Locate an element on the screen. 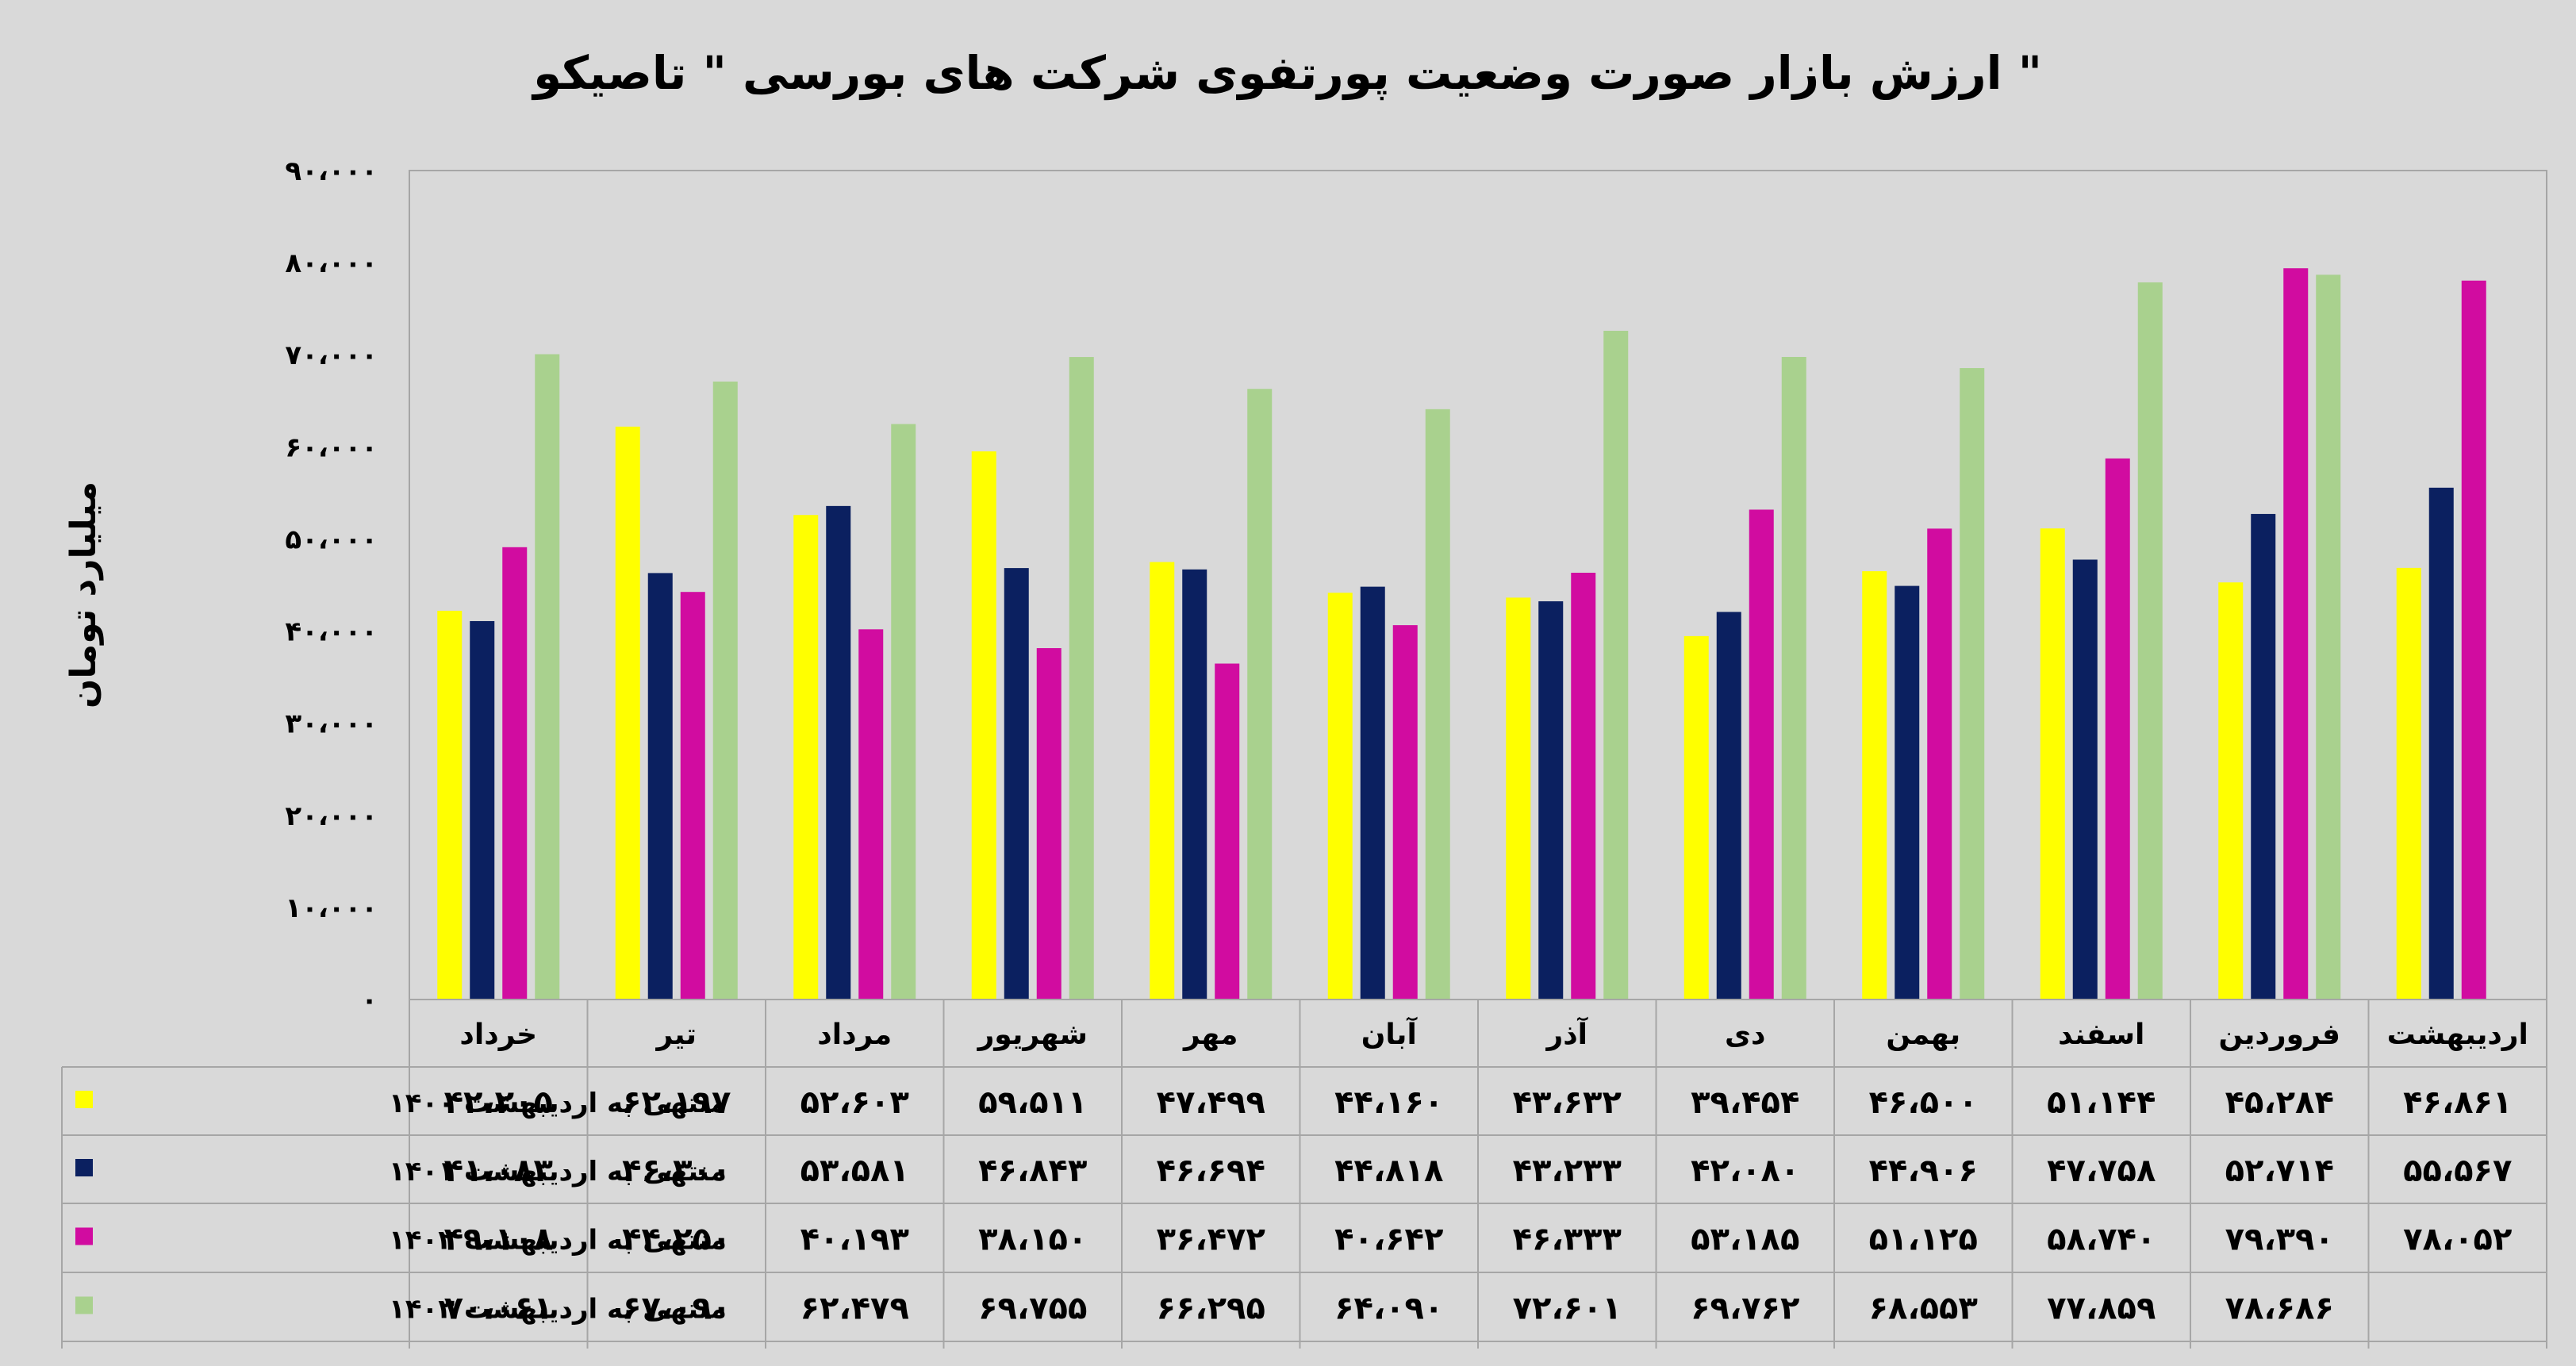 The width and height of the screenshot is (2576, 1366). data-label: ۵۳،۱۸۵ is located at coordinates (1745, 1240).